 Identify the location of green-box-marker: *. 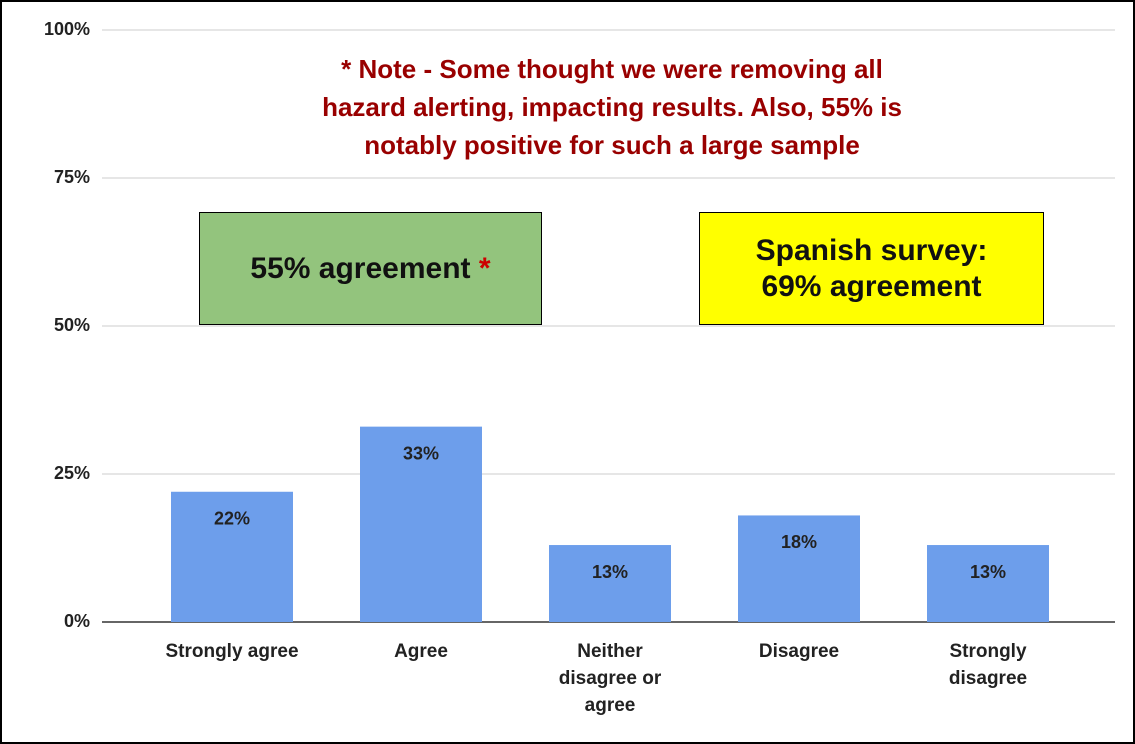
(484, 268).